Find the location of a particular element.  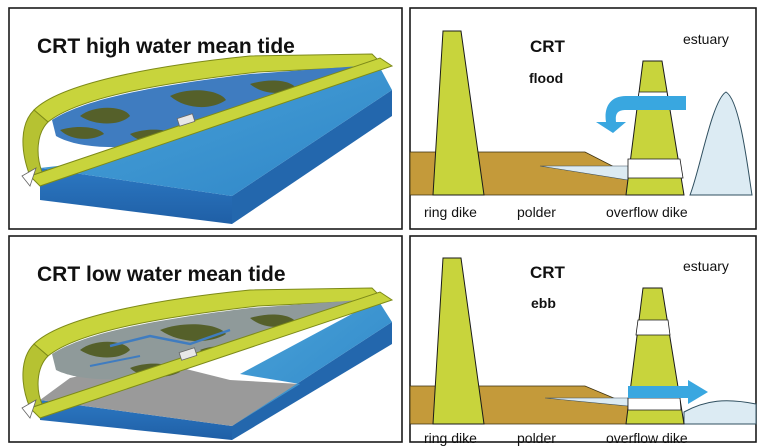

panel-title: CRT low water mean tide is located at coordinates (161, 274).